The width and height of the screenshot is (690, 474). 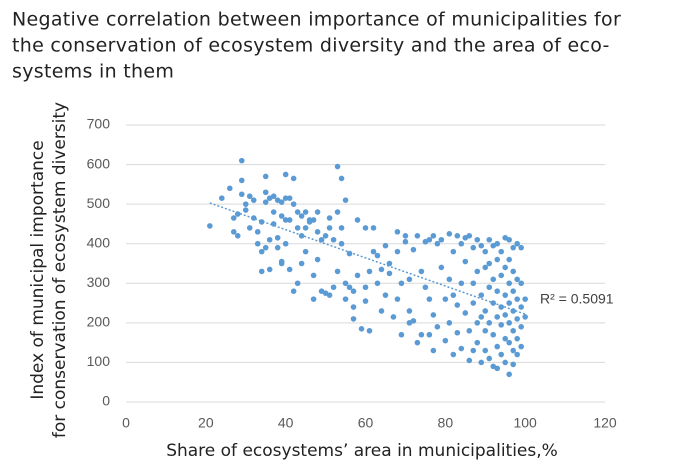 What do you see at coordinates (106, 401) in the screenshot?
I see `y-tick-label: 0` at bounding box center [106, 401].